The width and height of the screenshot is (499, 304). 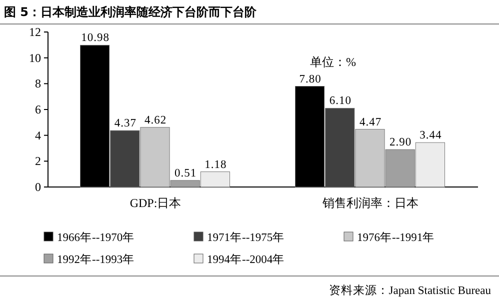 What do you see at coordinates (125, 124) in the screenshot?
I see `data-label: 4.37` at bounding box center [125, 124].